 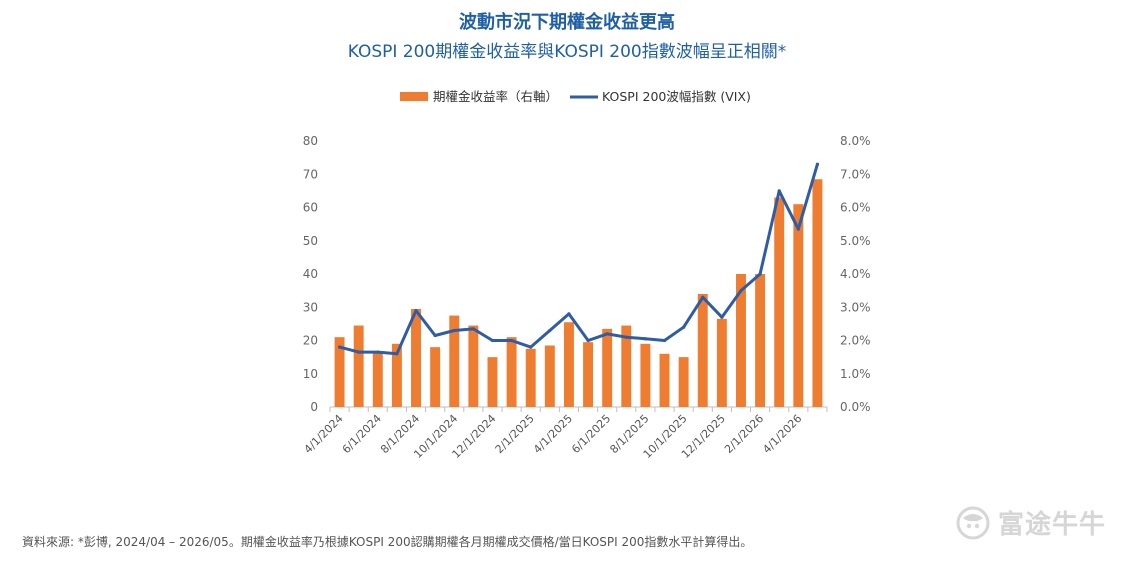 I want to click on y-left-tick-label: 80, so click(x=310, y=141).